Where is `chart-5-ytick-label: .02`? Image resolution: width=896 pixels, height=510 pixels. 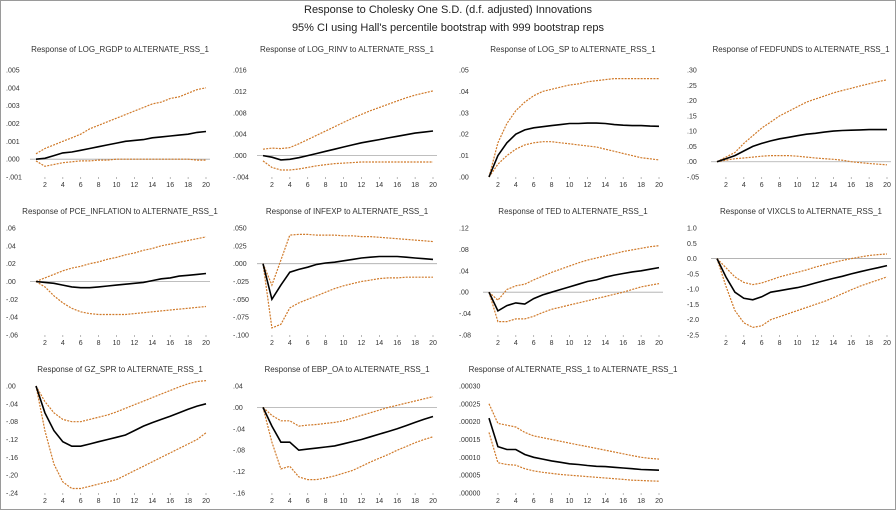
chart-5-ytick-label: .02 is located at coordinates (11, 264).